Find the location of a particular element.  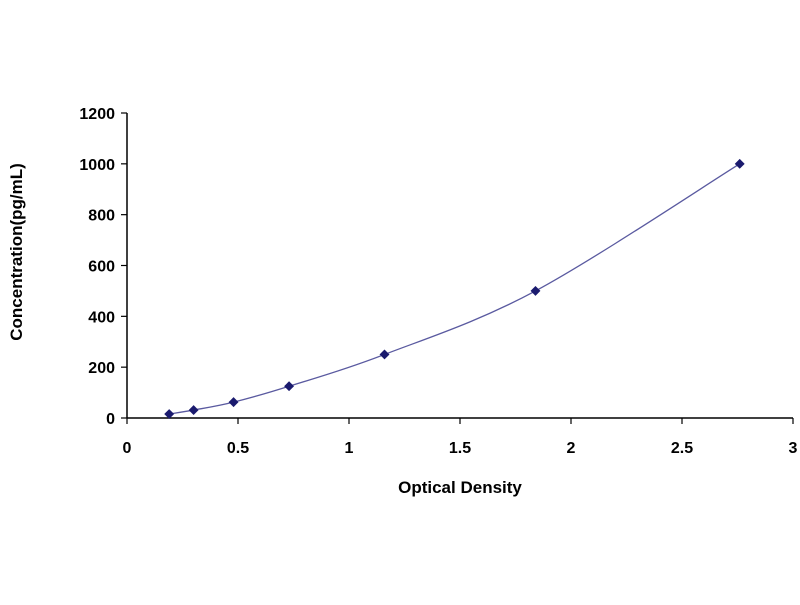

x-tick-label: 0.5 is located at coordinates (238, 448).